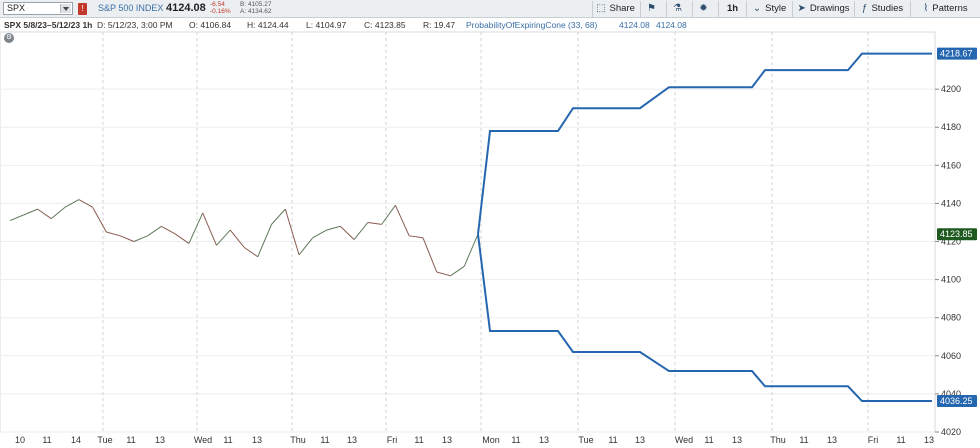 The height and width of the screenshot is (448, 980). I want to click on last-price-tag-bg, so click(957, 234).